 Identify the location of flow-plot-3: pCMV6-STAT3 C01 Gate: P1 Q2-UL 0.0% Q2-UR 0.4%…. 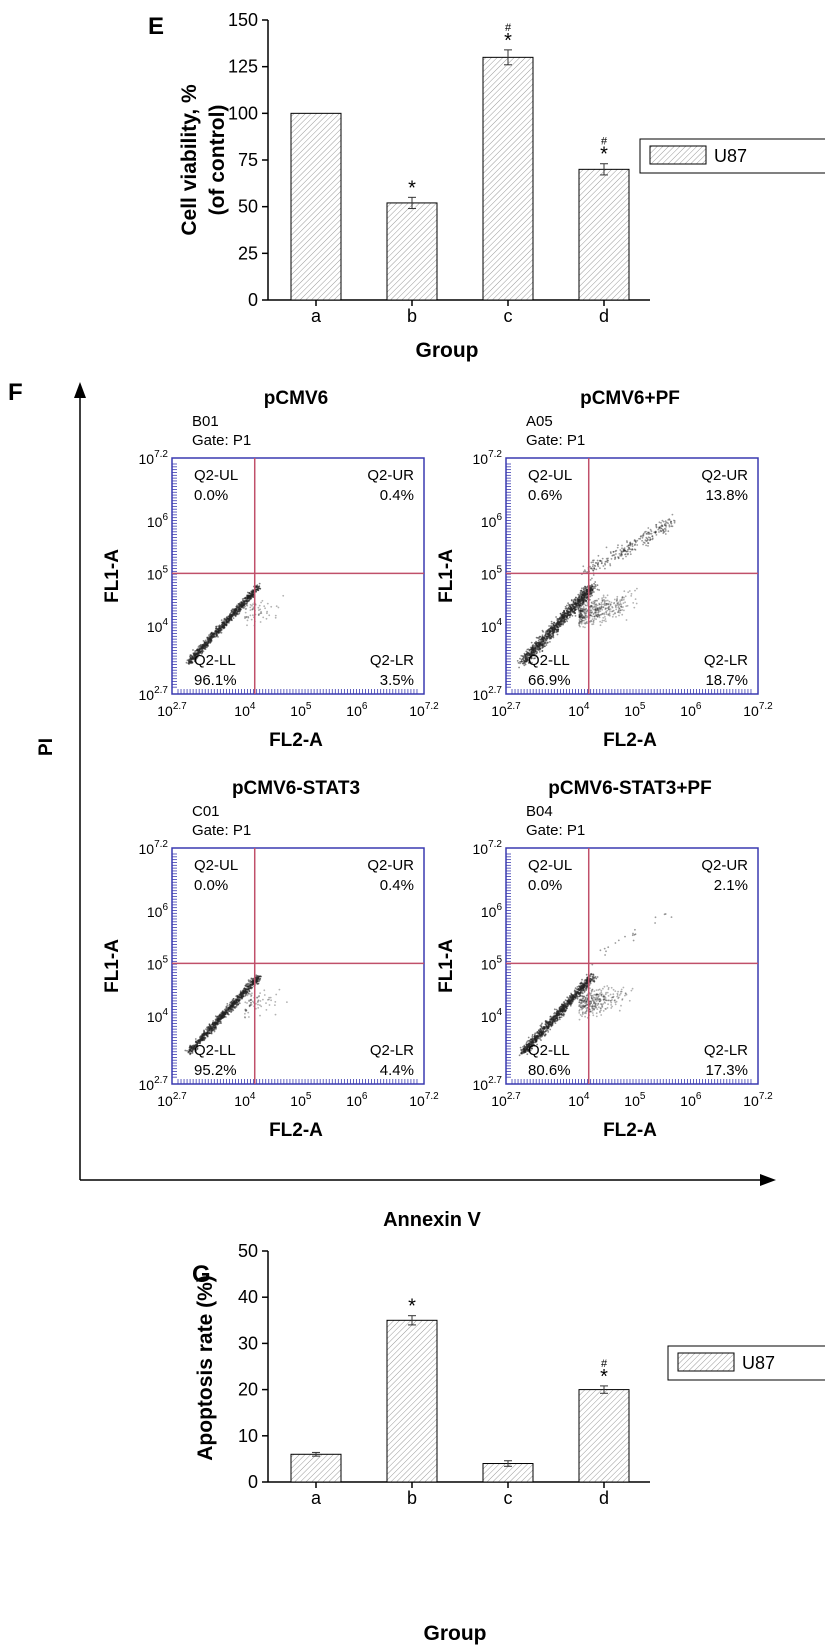
(270, 959).